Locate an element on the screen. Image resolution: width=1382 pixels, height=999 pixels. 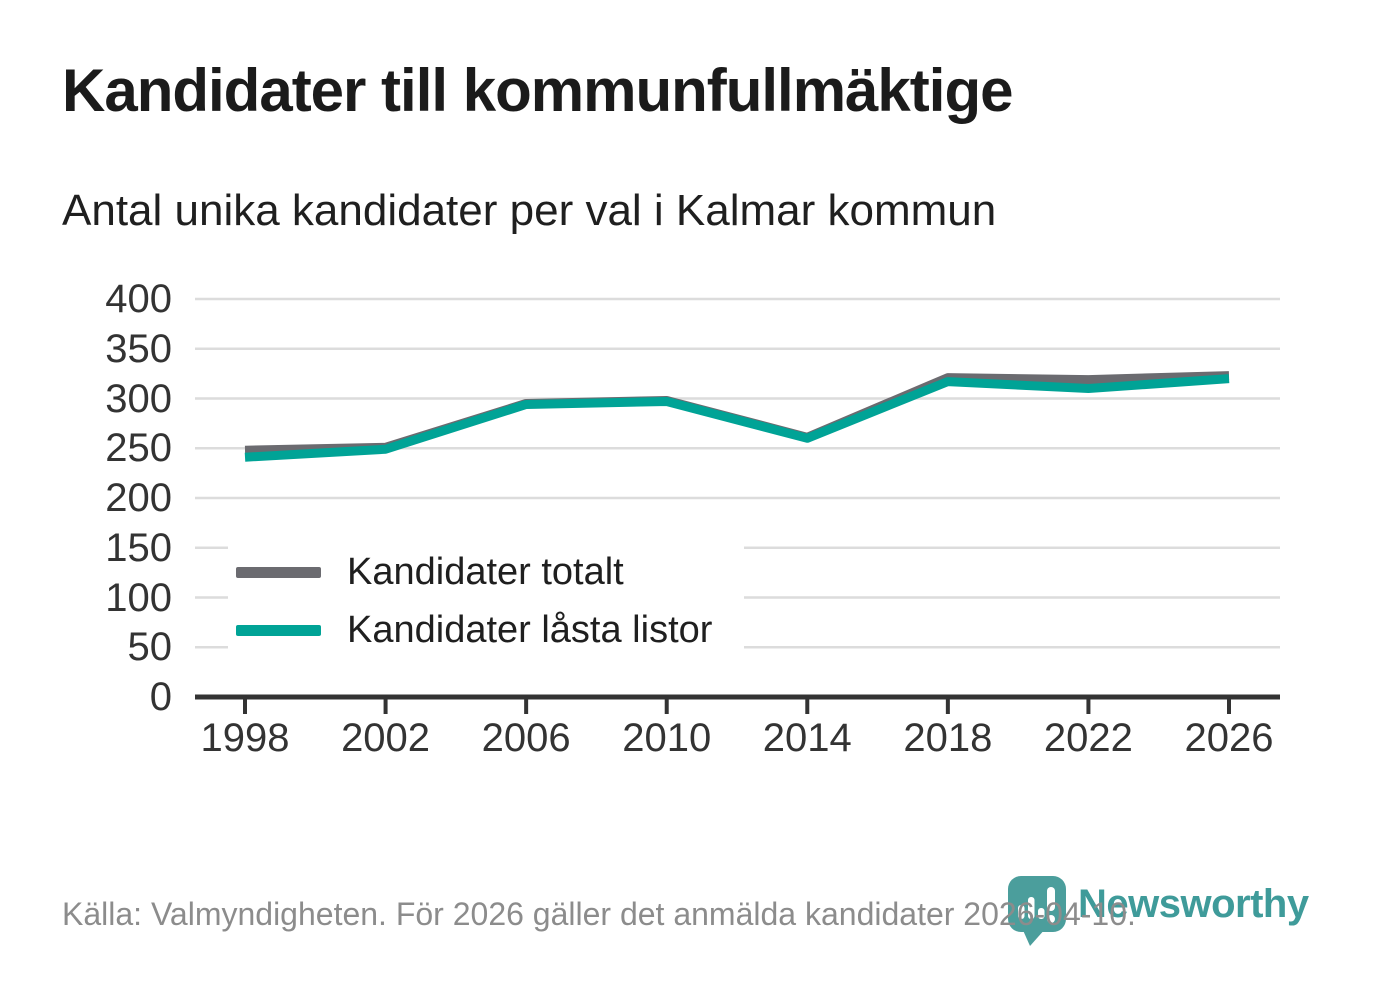
y-tick-label: 0 is located at coordinates (160, 697).